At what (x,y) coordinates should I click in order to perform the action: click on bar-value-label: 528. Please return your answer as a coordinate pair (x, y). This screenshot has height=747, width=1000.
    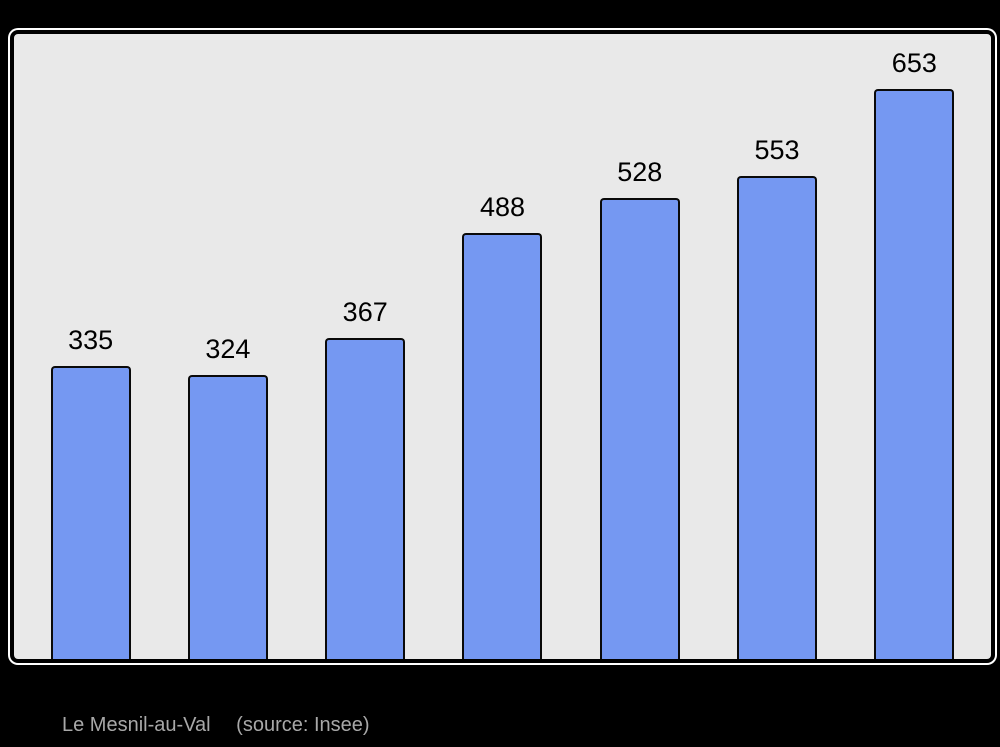
    Looking at the image, I should click on (640, 172).